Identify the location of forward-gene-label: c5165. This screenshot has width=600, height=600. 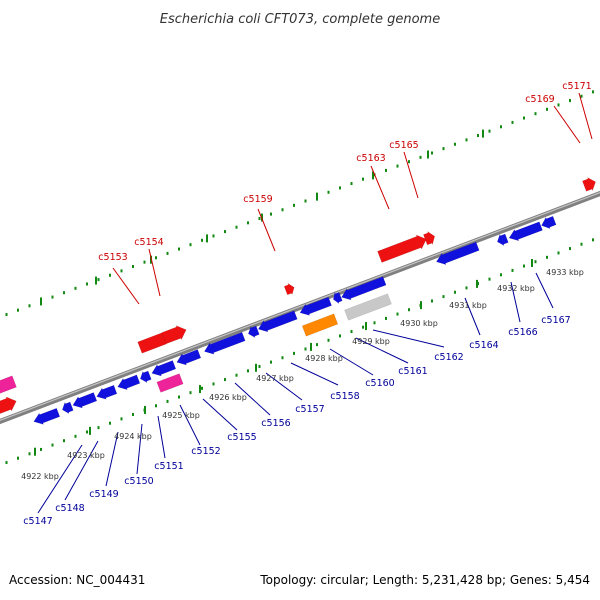
(403, 145).